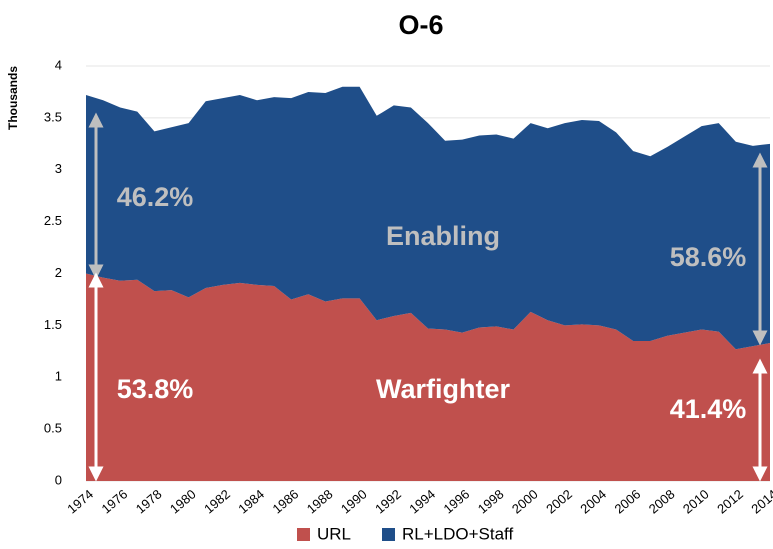  I want to click on legend-label: RL+LDO+Staff, so click(457, 533).